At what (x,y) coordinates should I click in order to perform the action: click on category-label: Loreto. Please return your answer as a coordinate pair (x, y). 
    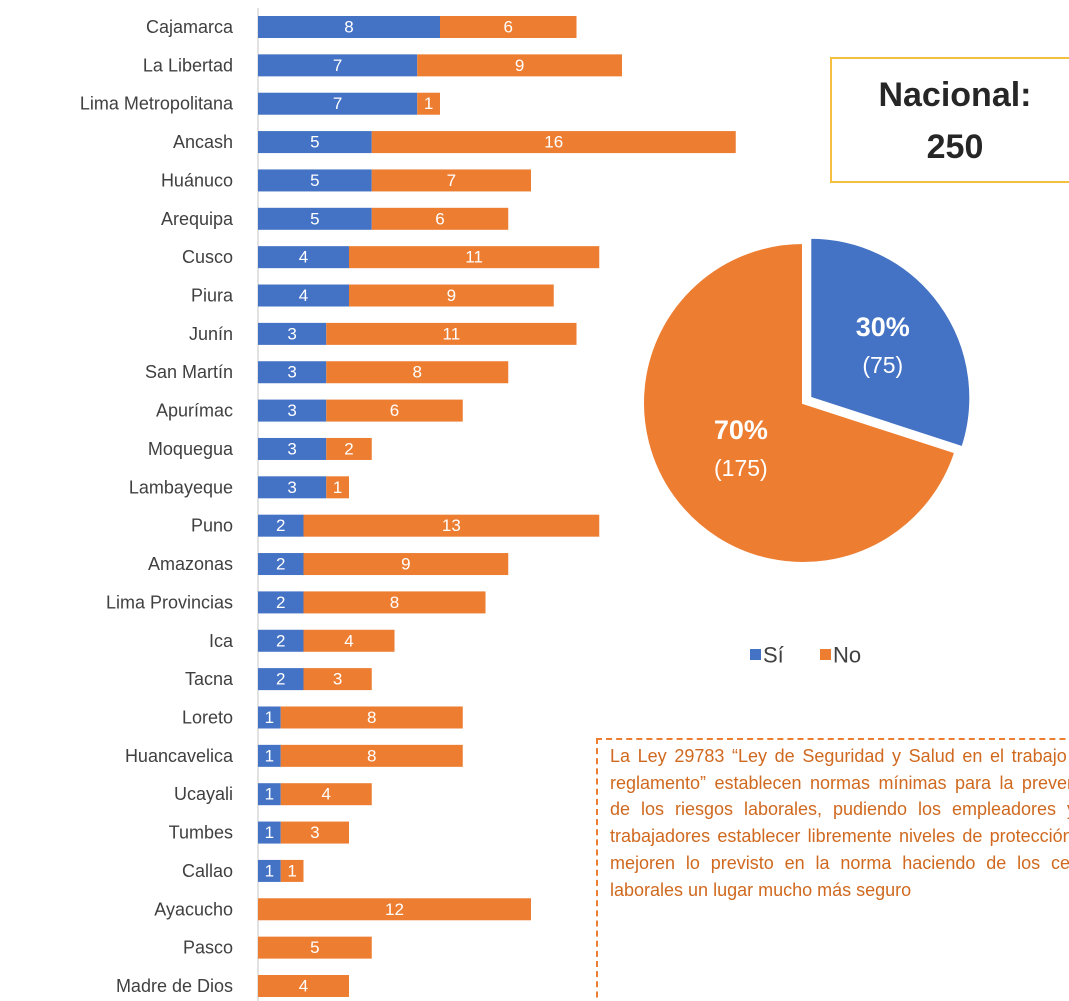
    Looking at the image, I should click on (207, 717).